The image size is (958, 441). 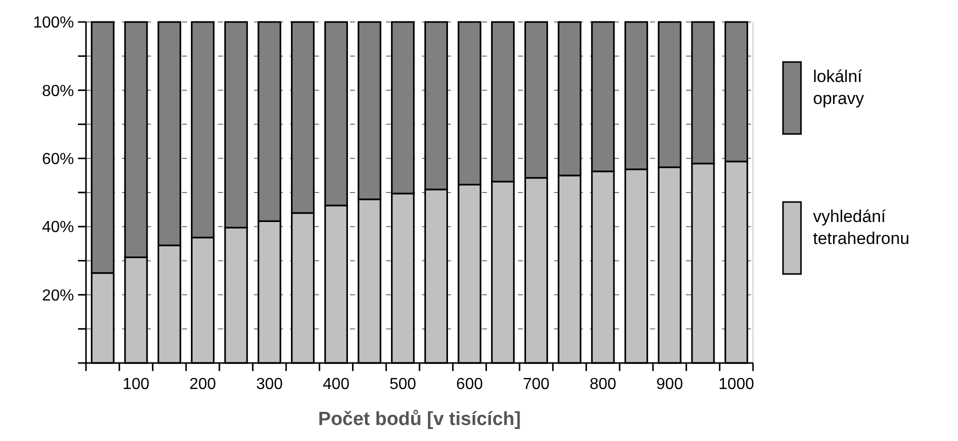 I want to click on x-tick-label: 900, so click(x=670, y=384).